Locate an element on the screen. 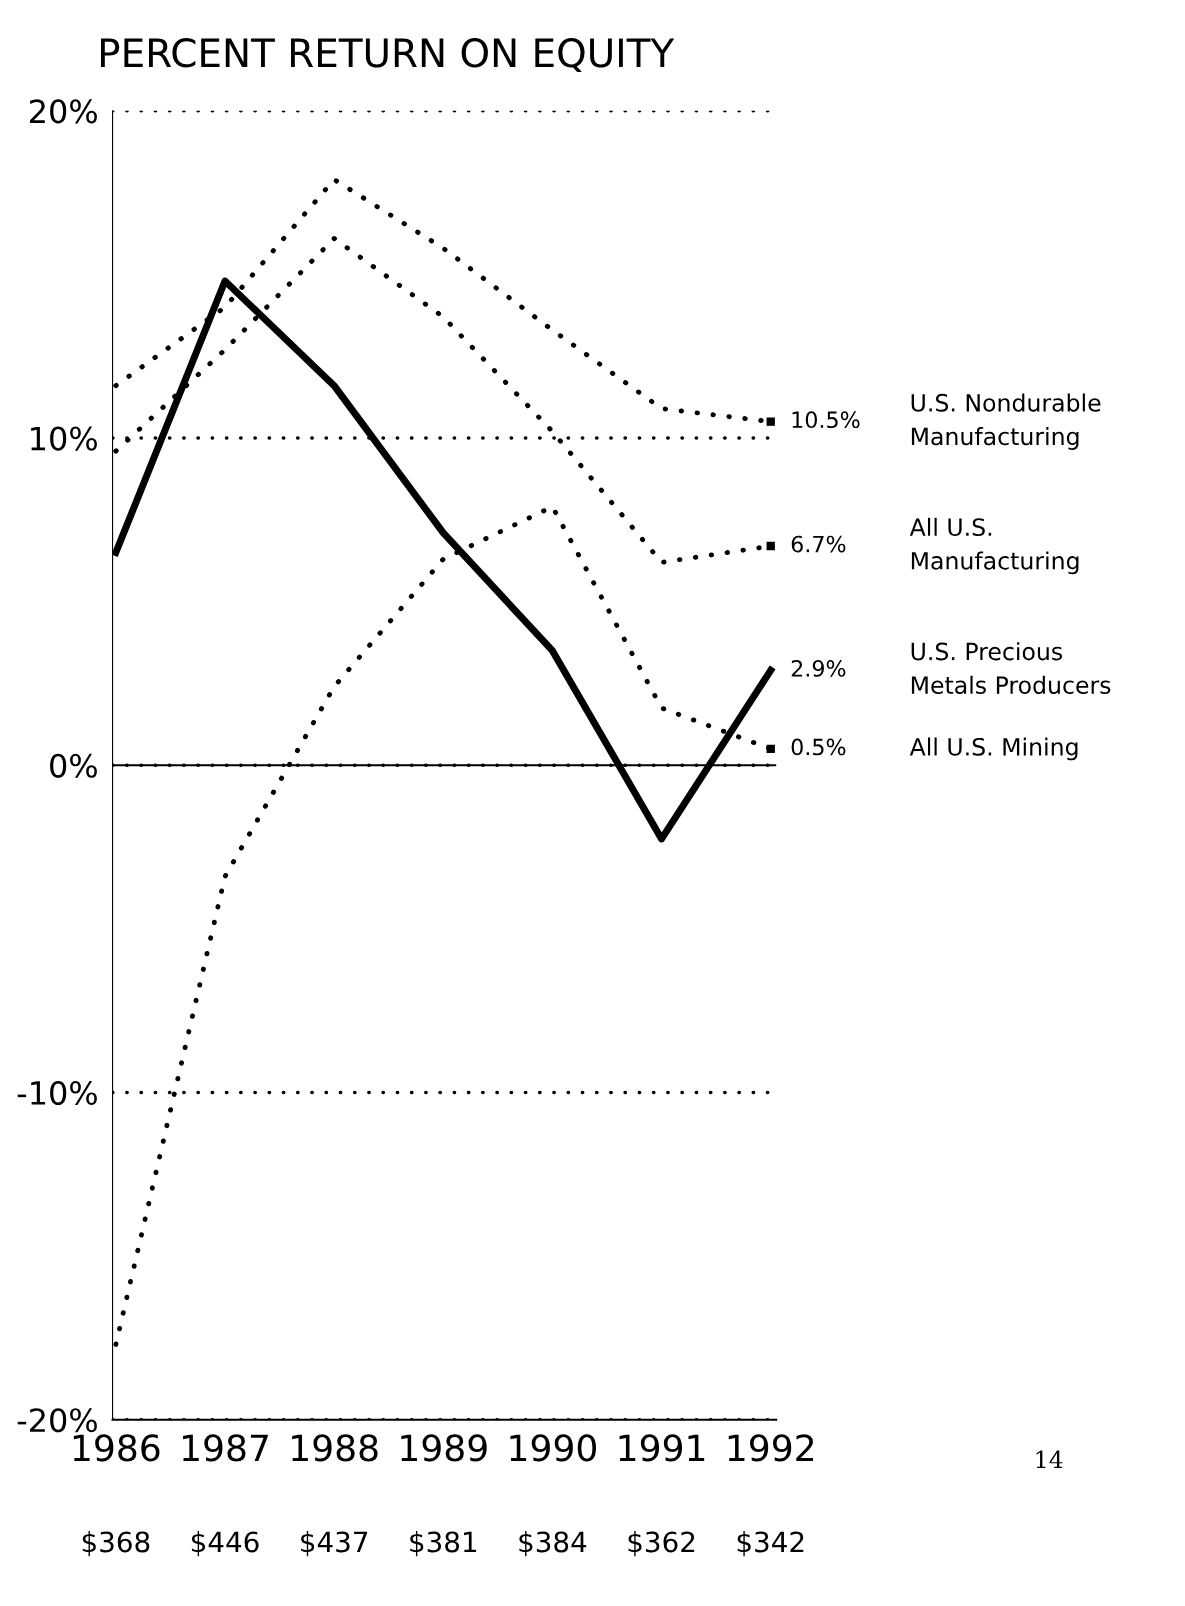 Image resolution: width=1185 pixels, height=1606 pixels. data-label: 2.9% is located at coordinates (818, 668).